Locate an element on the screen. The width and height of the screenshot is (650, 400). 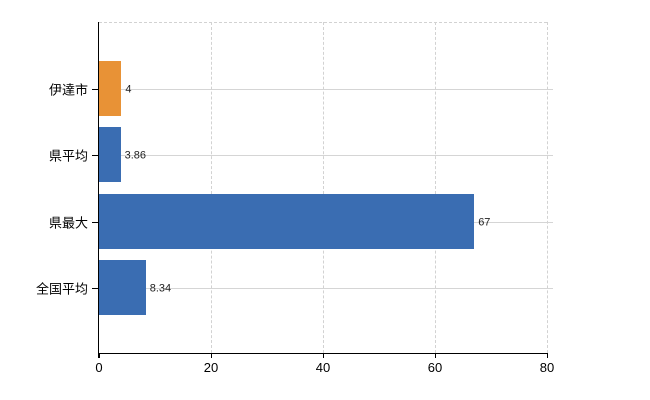
x-axis-line is located at coordinates (322, 353).